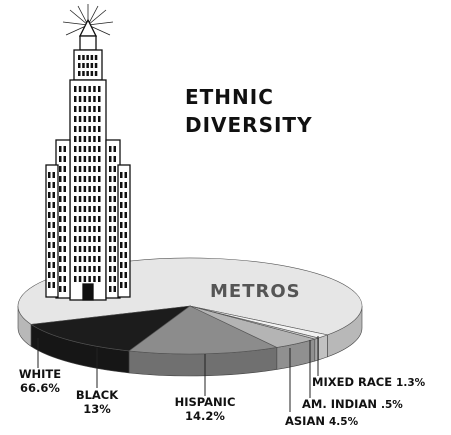  What do you see at coordinates (255, 291) in the screenshot?
I see `annotation: METROS` at bounding box center [255, 291].